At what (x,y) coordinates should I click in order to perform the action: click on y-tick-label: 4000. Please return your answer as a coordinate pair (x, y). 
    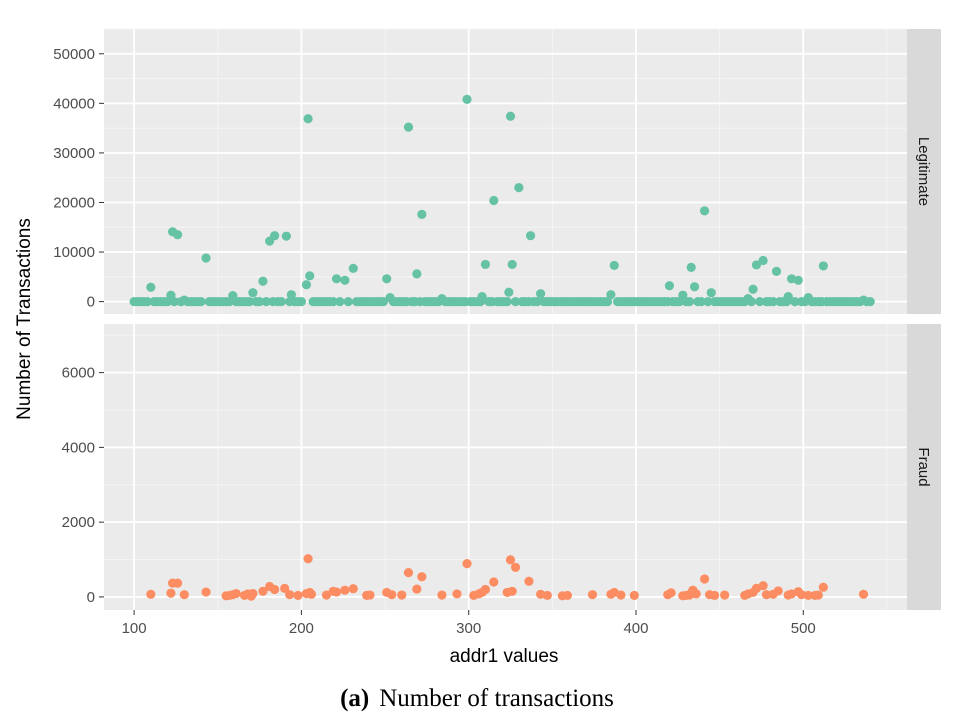
    Looking at the image, I should click on (78, 447).